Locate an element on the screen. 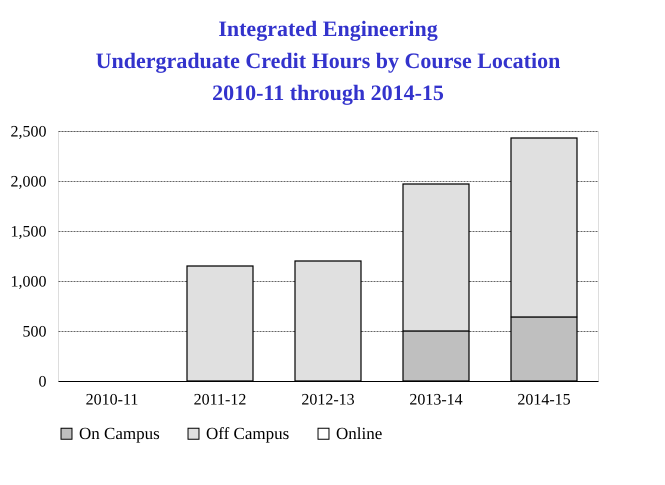  legend-label: Off Campus is located at coordinates (248, 433).